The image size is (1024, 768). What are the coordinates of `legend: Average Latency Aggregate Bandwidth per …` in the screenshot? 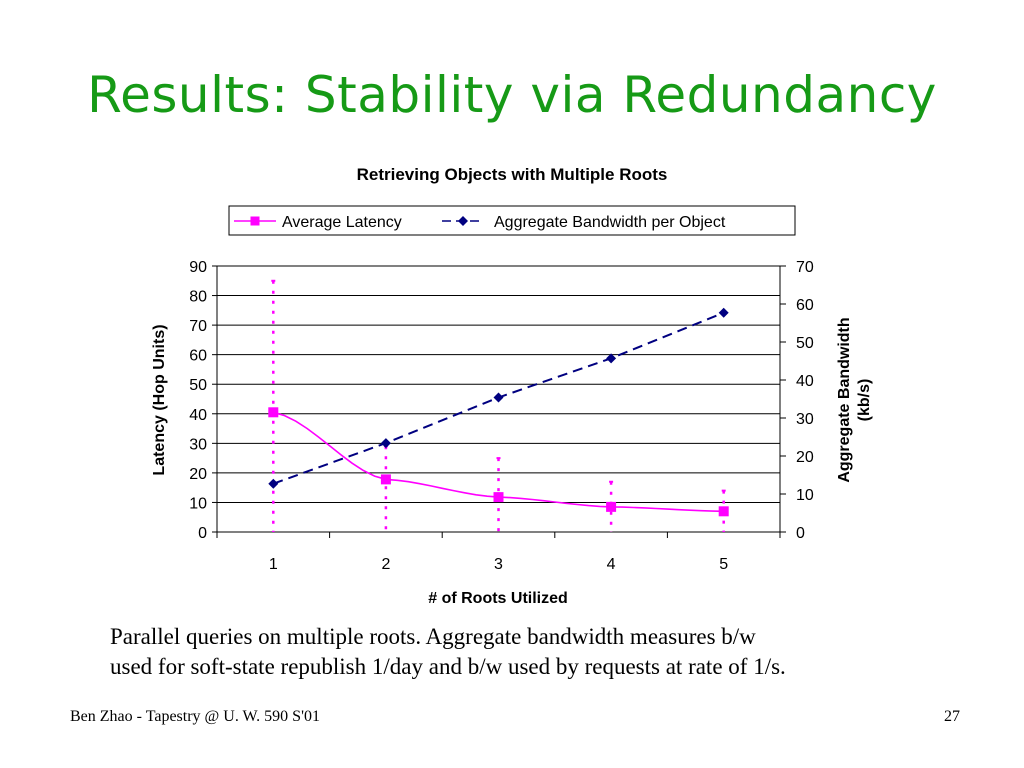 It's located at (512, 220).